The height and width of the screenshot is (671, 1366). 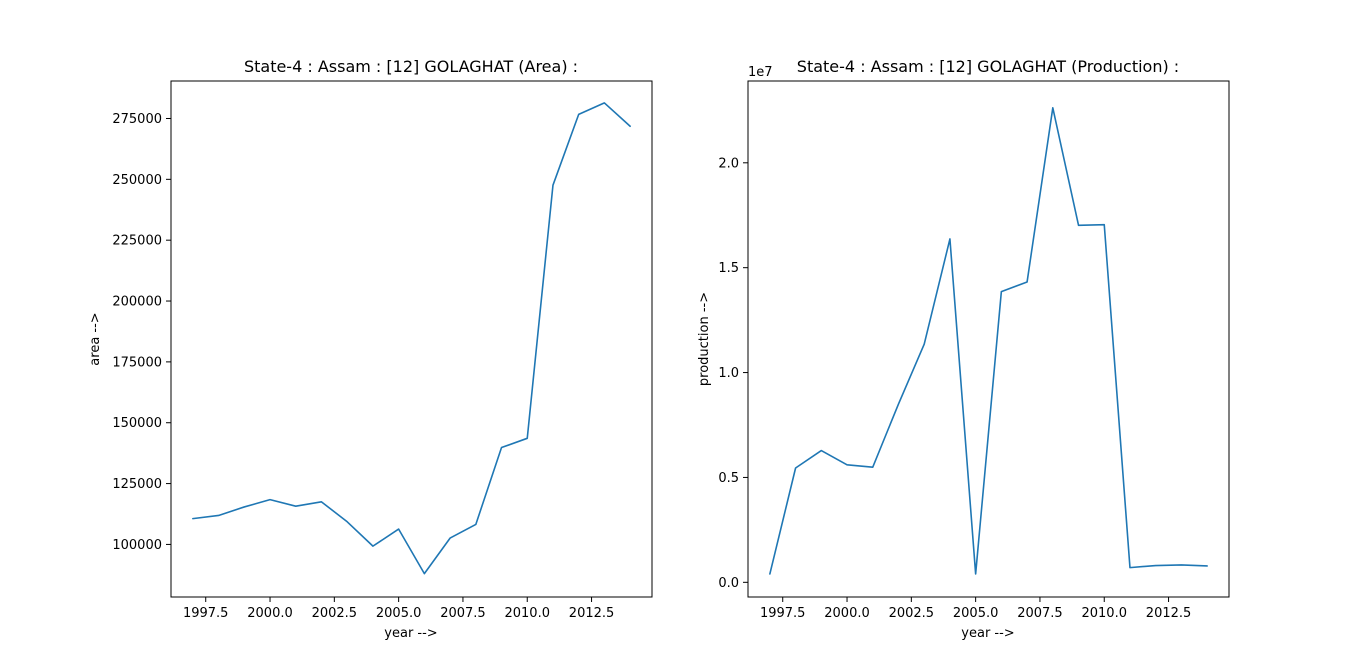 What do you see at coordinates (760, 72) in the screenshot?
I see `production-chart-offset-text: 1e7` at bounding box center [760, 72].